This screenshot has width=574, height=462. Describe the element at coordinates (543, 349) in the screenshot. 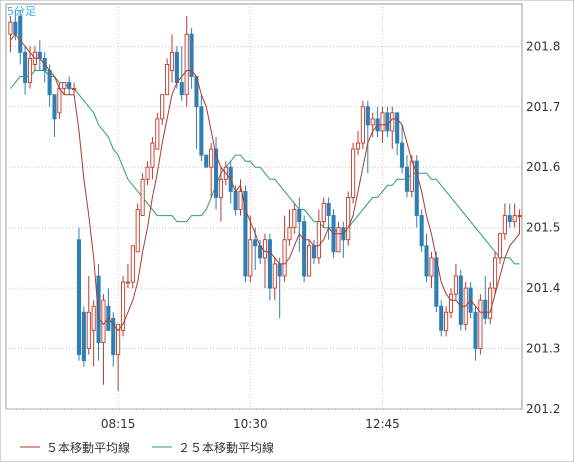

I see `y-tick-label: 201.3` at that location.